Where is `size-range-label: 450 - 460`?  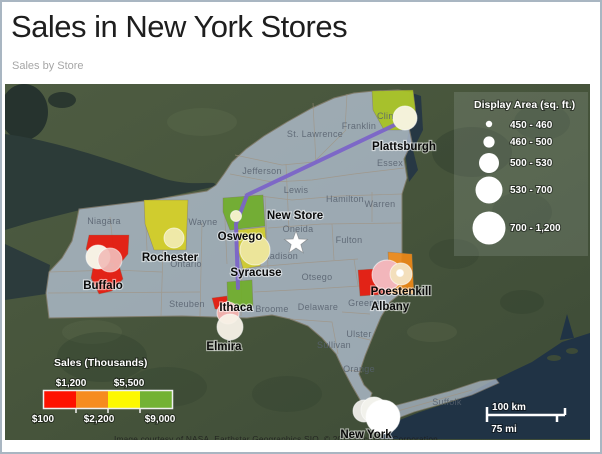
size-range-label: 450 - 460 is located at coordinates (531, 125).